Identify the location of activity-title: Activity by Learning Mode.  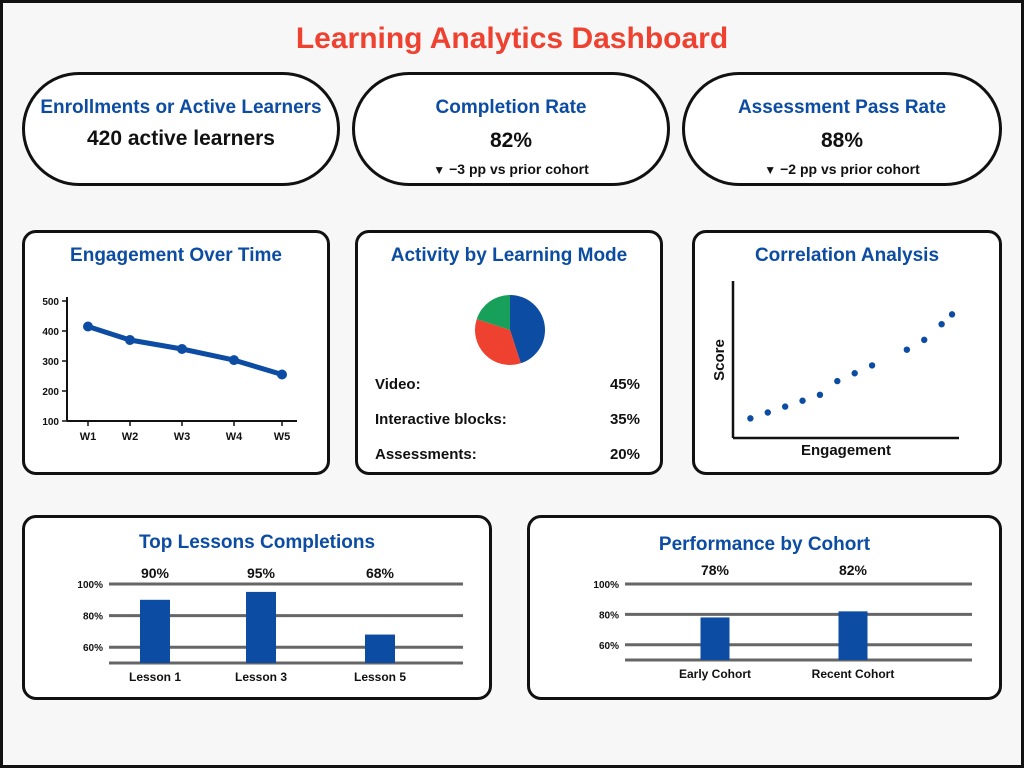
(509, 255).